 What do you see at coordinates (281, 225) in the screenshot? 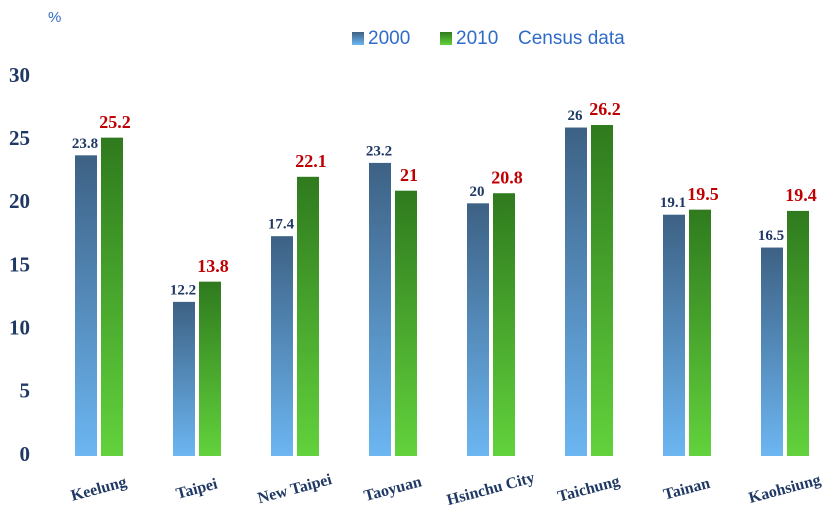
I see `value-label: 17.4` at bounding box center [281, 225].